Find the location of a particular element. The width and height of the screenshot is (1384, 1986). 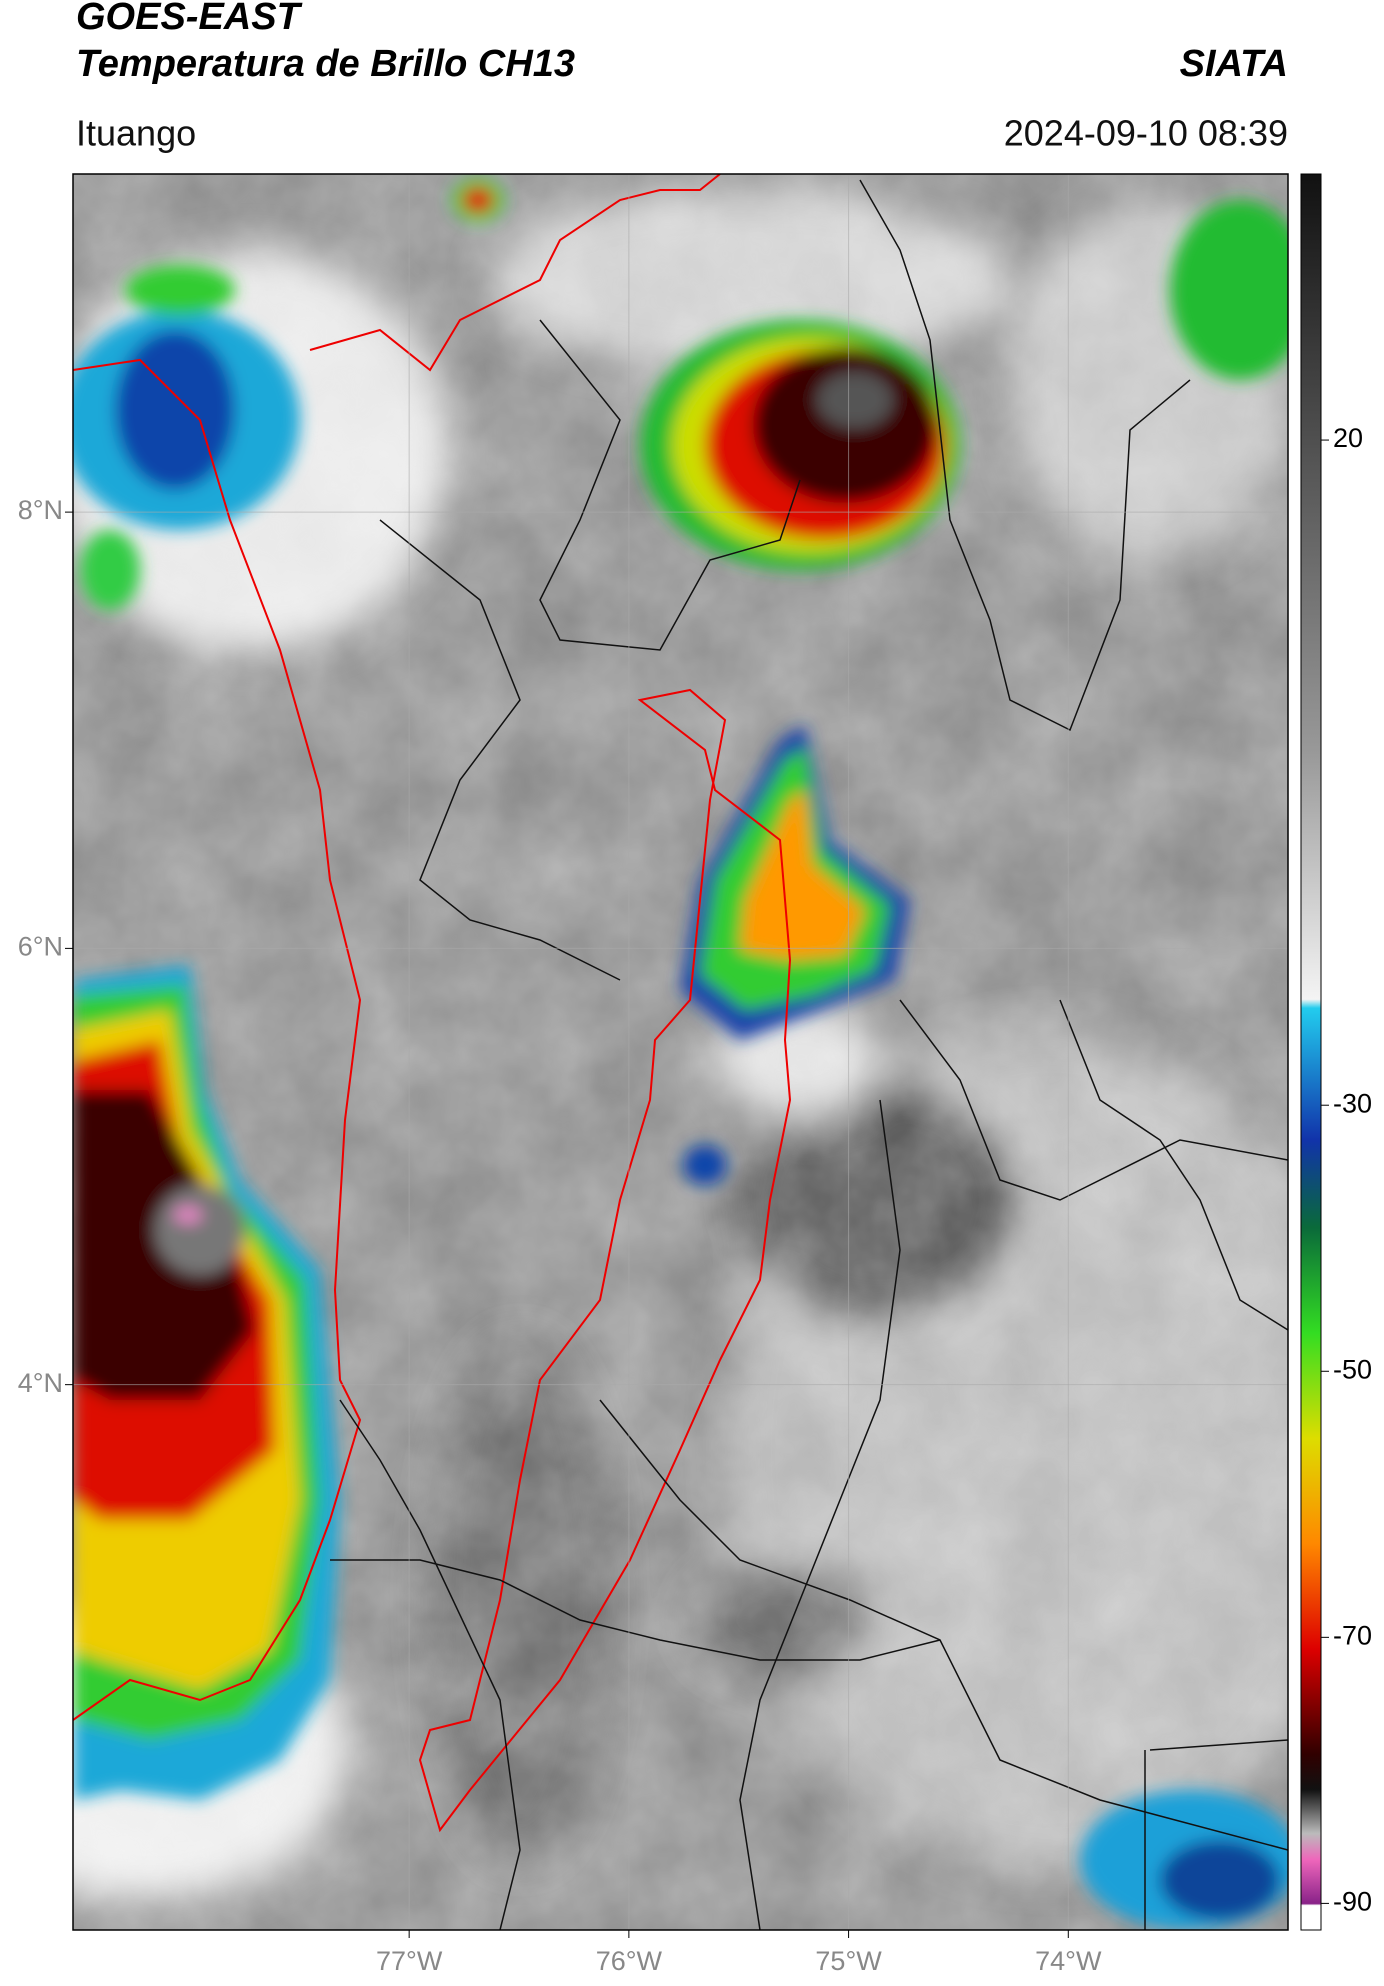

y-tick-label: 8°N is located at coordinates (40, 510).